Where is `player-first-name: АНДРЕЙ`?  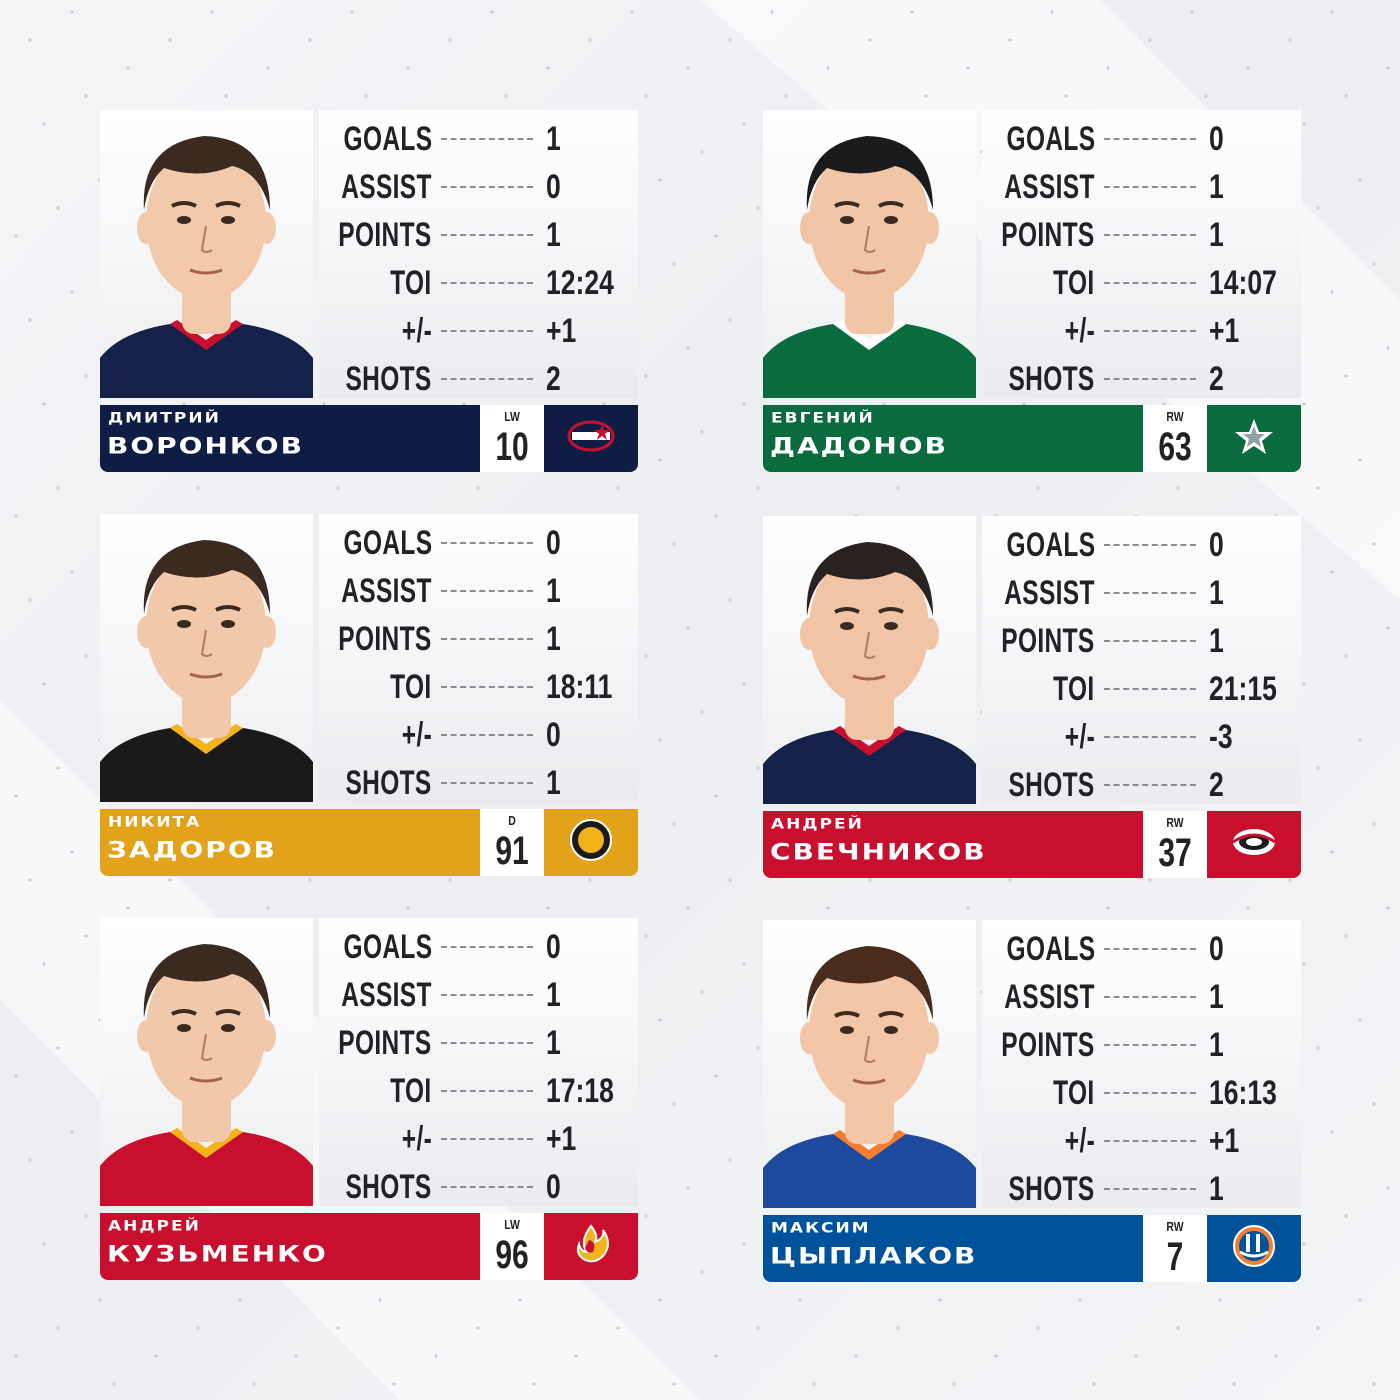 player-first-name: АНДРЕЙ is located at coordinates (817, 824).